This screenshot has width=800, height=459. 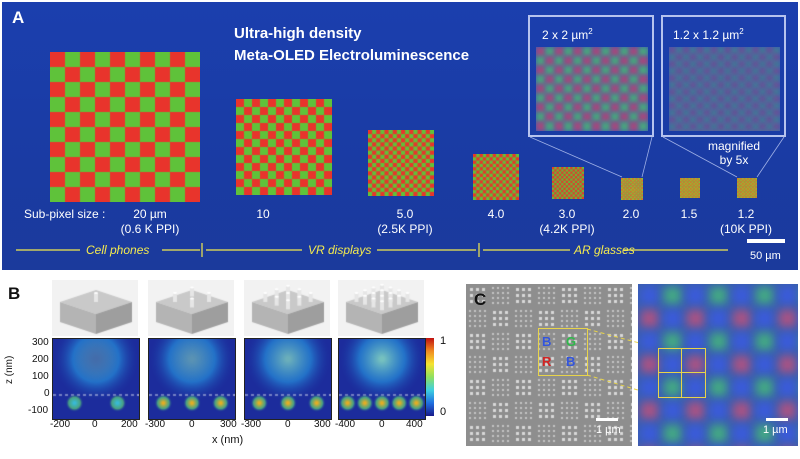 I want to click on sem-image, so click(x=549, y=365).